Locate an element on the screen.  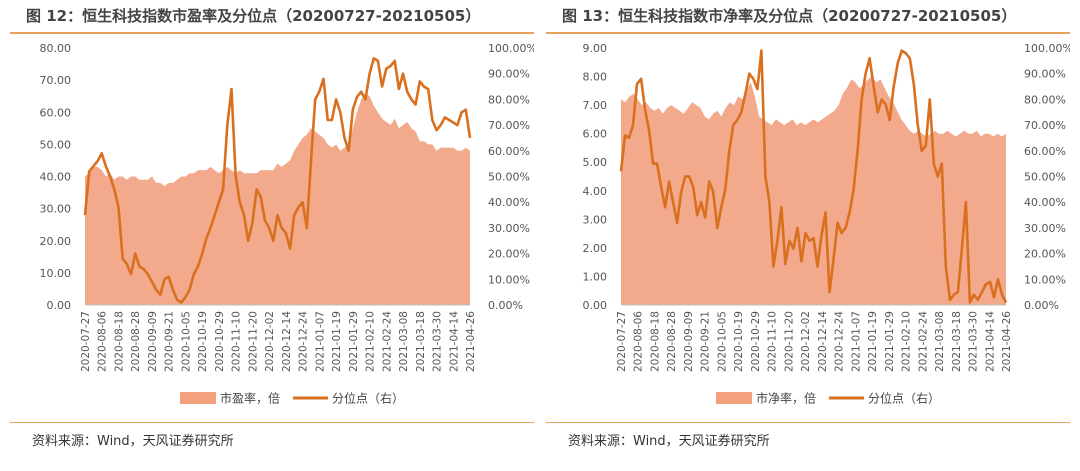
y-left-tick-label: 3.00 is located at coordinates (595, 219).